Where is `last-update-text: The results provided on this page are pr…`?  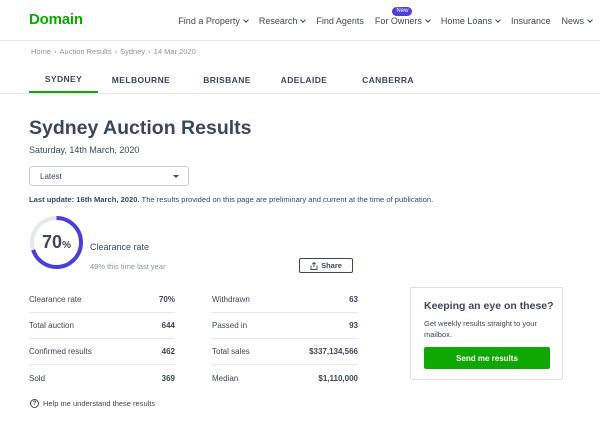
last-update-text: The results provided on this page are pr… is located at coordinates (286, 199).